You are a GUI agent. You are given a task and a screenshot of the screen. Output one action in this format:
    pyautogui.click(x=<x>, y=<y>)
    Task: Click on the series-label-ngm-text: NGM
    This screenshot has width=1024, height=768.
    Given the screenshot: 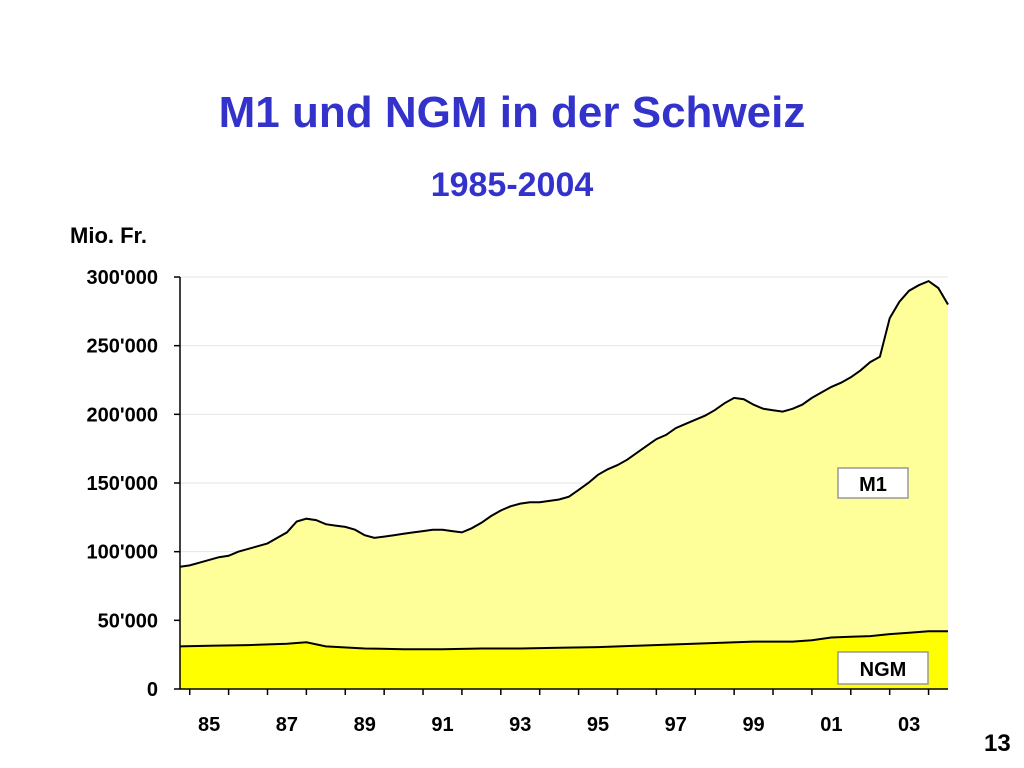 What is the action you would take?
    pyautogui.click(x=883, y=670)
    